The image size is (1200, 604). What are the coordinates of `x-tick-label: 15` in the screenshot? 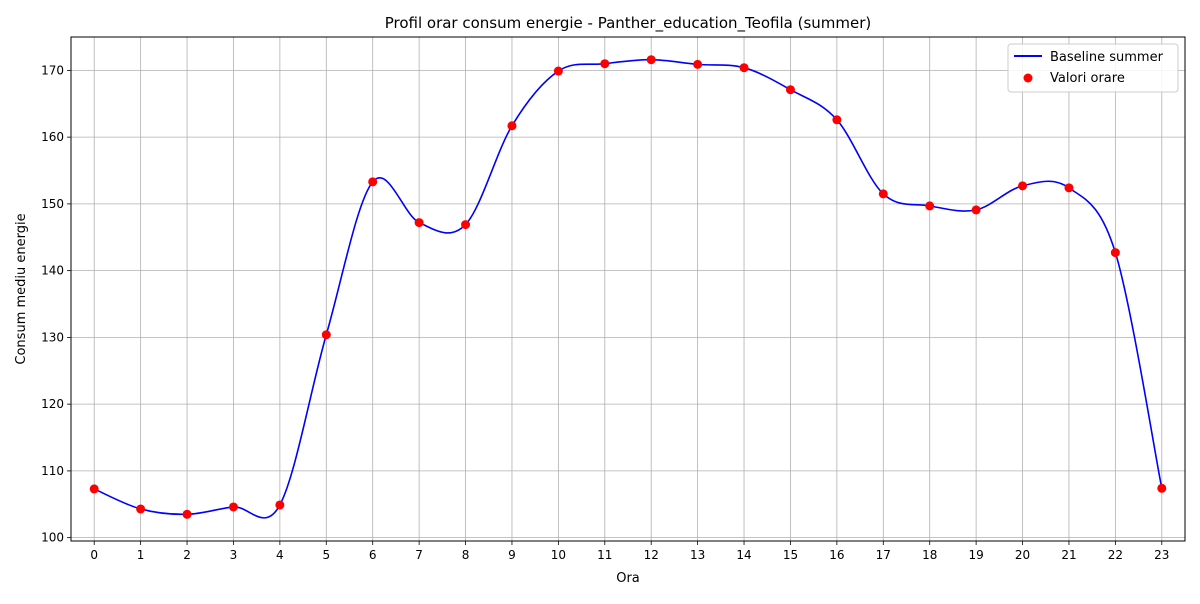 It's located at (790, 555).